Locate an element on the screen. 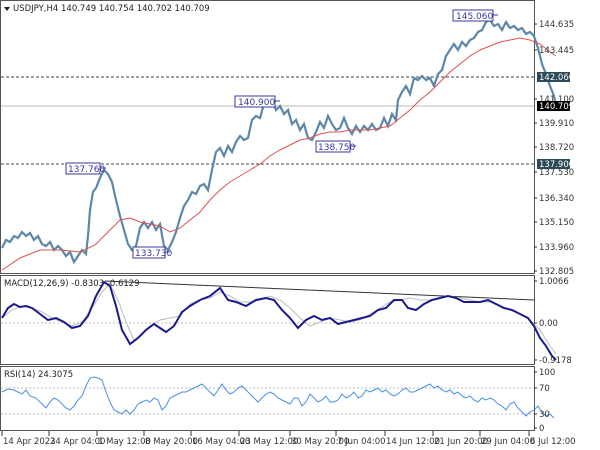 The height and width of the screenshot is (450, 600). svg-text: 137.760 is located at coordinates (86, 170).